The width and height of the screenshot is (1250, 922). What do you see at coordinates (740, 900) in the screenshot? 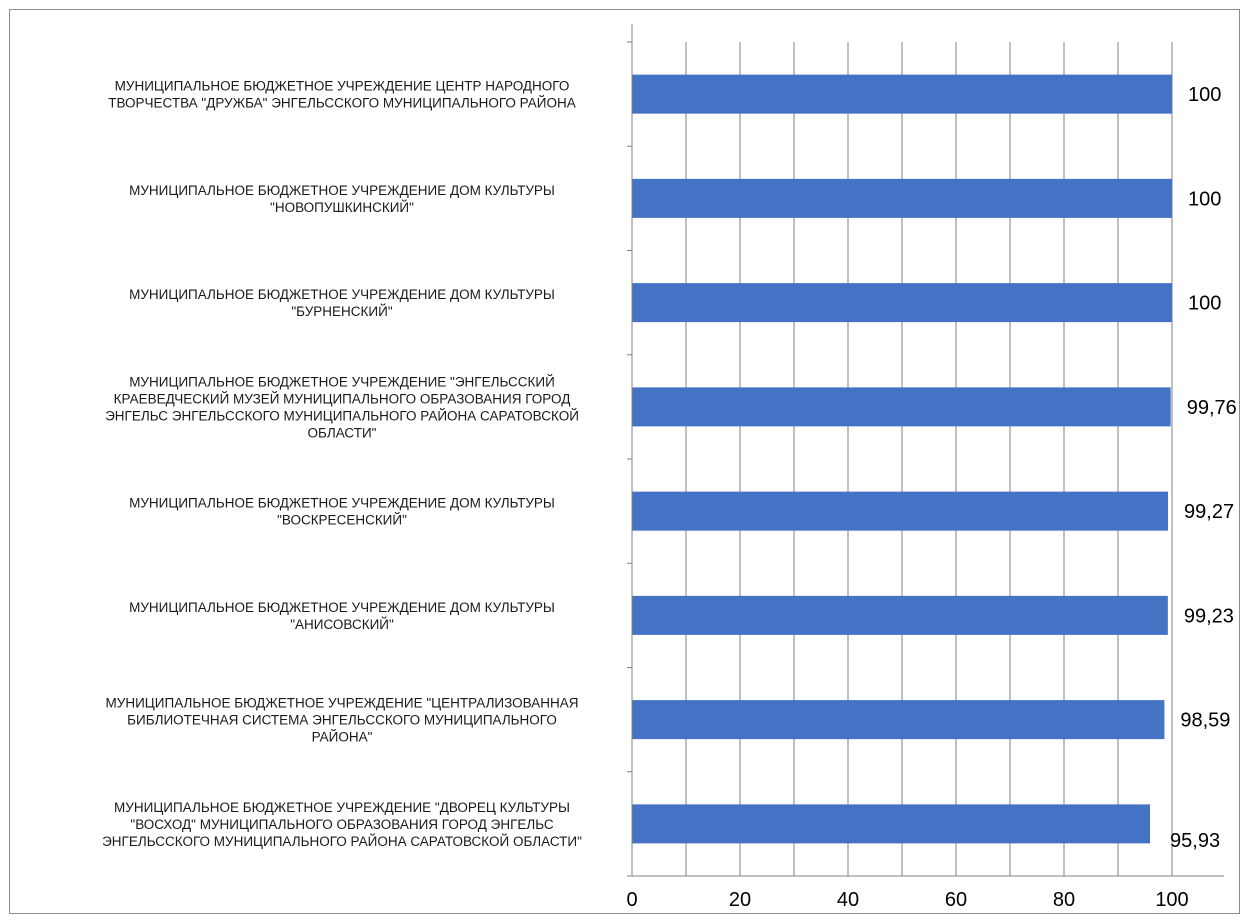
I see `x-tick-label-20: 20` at bounding box center [740, 900].